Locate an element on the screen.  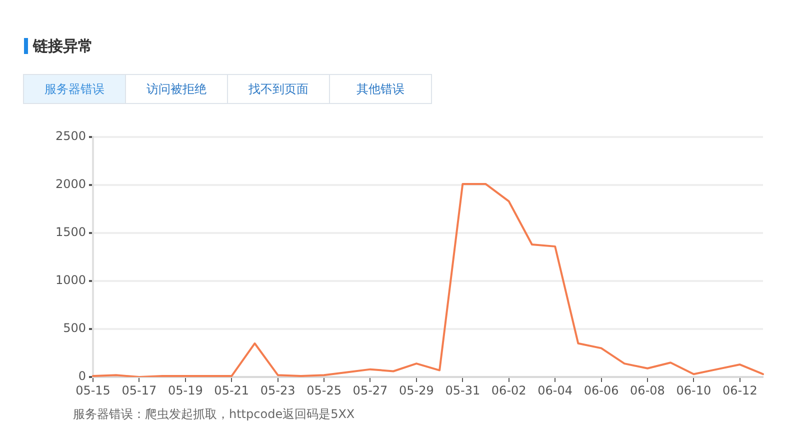
x-tick-label: 05-29 is located at coordinates (416, 390).